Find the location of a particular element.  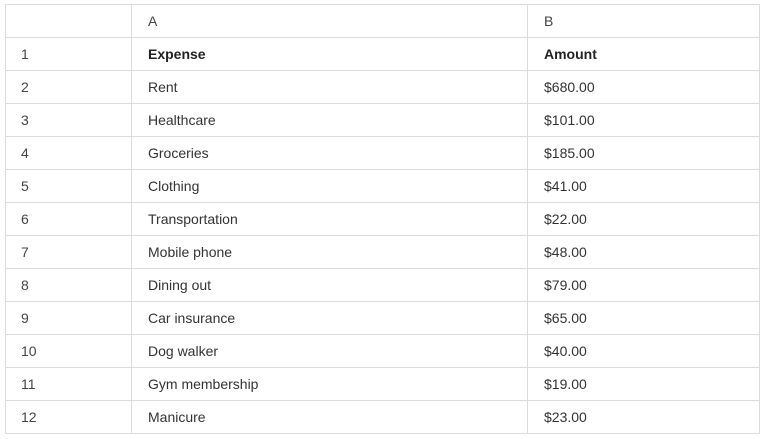

row-number: 2 is located at coordinates (68, 87).